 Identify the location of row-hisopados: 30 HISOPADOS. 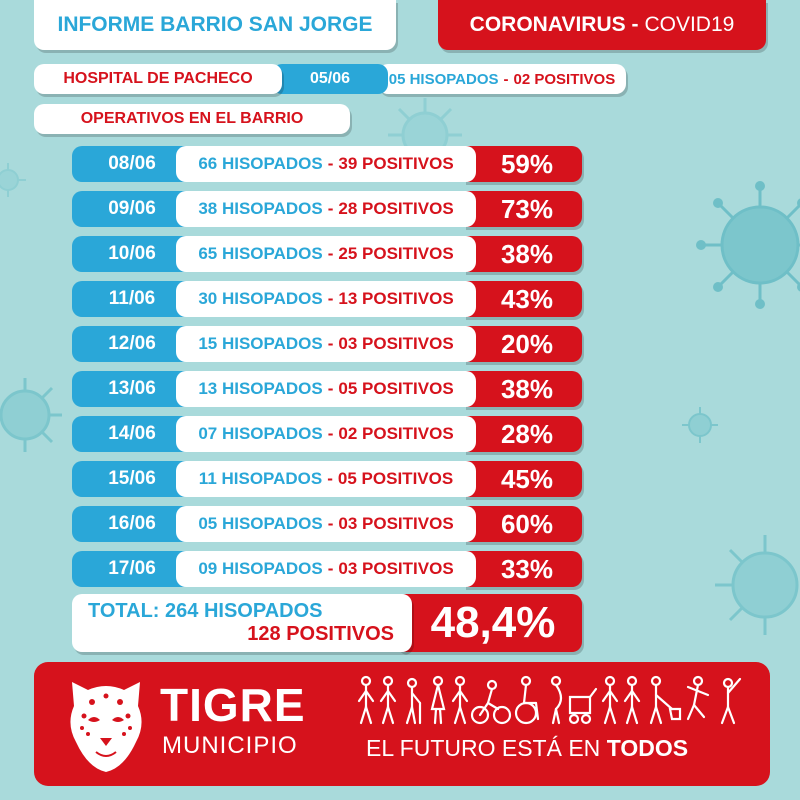
(260, 298).